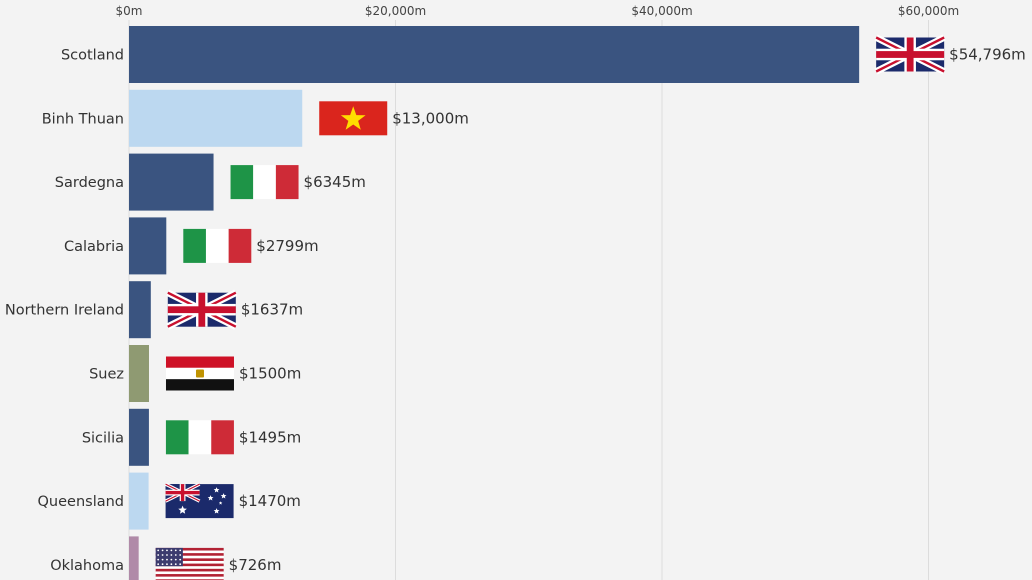  What do you see at coordinates (89, 183) in the screenshot?
I see `category-label: Sardegna` at bounding box center [89, 183].